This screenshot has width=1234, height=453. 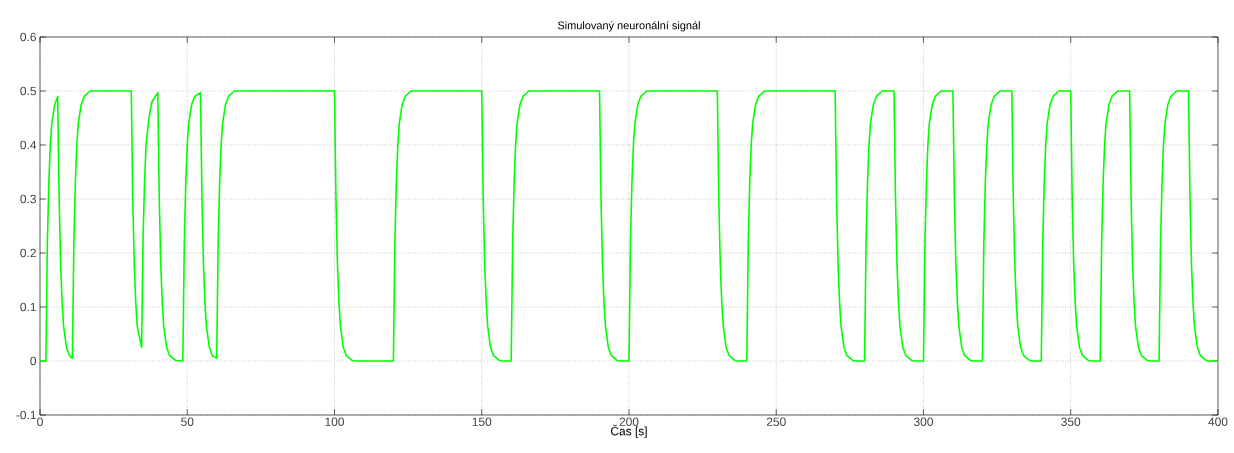 What do you see at coordinates (334, 421) in the screenshot?
I see `x-tick-label: 100` at bounding box center [334, 421].